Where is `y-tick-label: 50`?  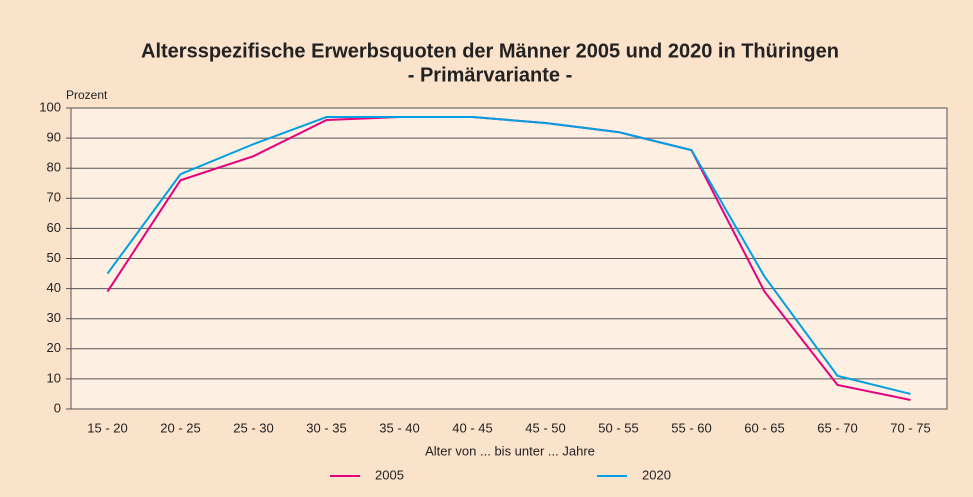 y-tick-label: 50 is located at coordinates (54, 257).